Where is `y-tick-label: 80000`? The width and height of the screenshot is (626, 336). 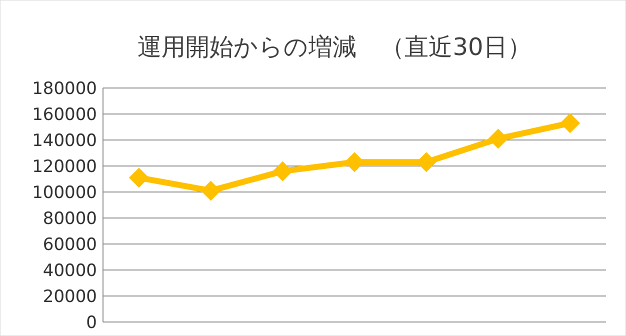 y-tick-label: 80000 is located at coordinates (69, 219).